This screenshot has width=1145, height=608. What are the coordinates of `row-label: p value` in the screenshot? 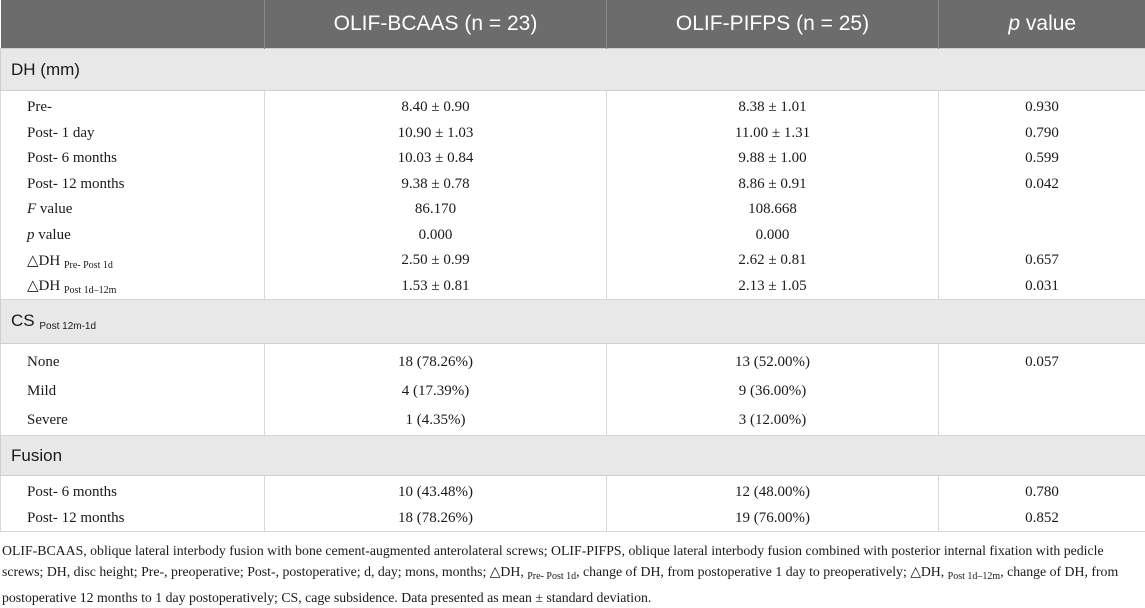 It's located at (133, 236).